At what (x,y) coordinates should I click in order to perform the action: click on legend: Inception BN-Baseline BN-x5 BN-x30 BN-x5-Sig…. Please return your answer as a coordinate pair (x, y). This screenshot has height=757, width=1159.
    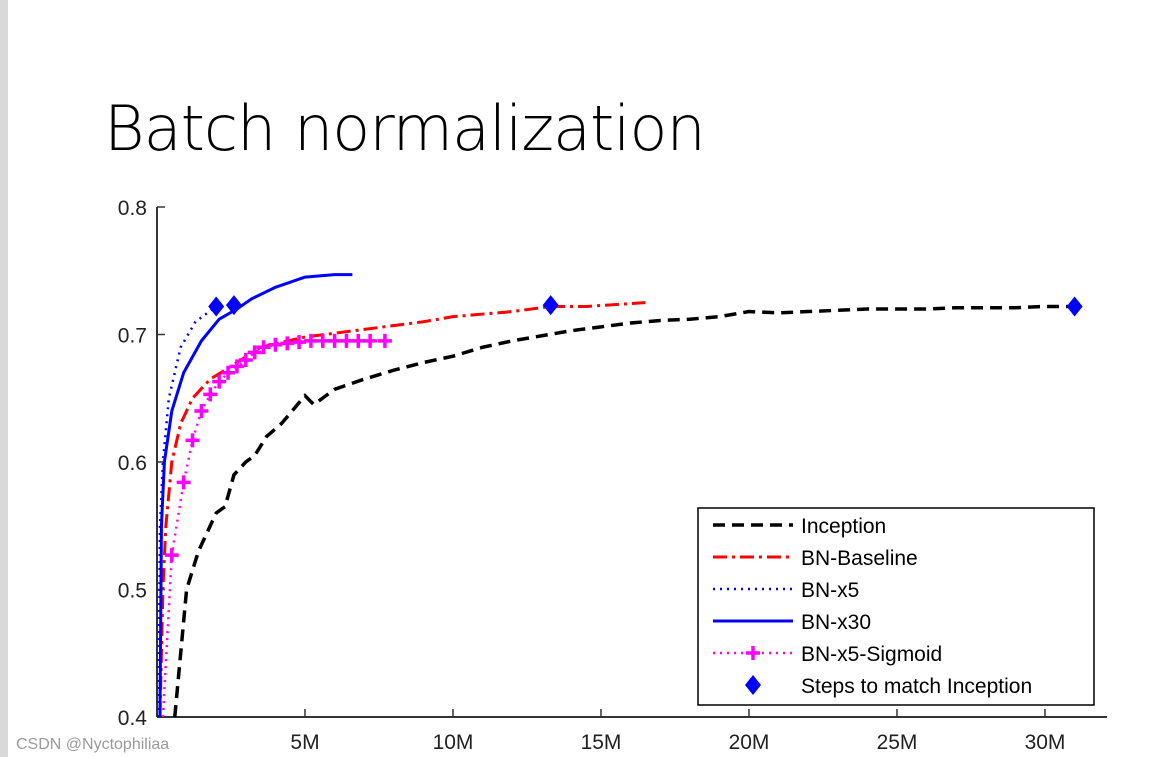
    Looking at the image, I should click on (896, 606).